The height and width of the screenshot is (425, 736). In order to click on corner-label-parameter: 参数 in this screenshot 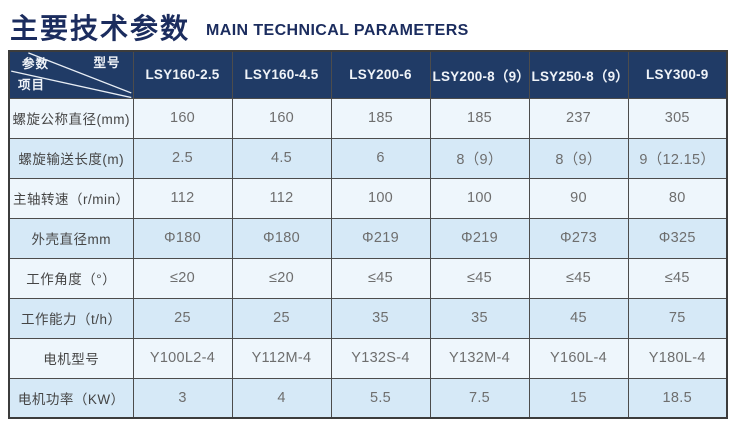, I will do `click(36, 64)`.